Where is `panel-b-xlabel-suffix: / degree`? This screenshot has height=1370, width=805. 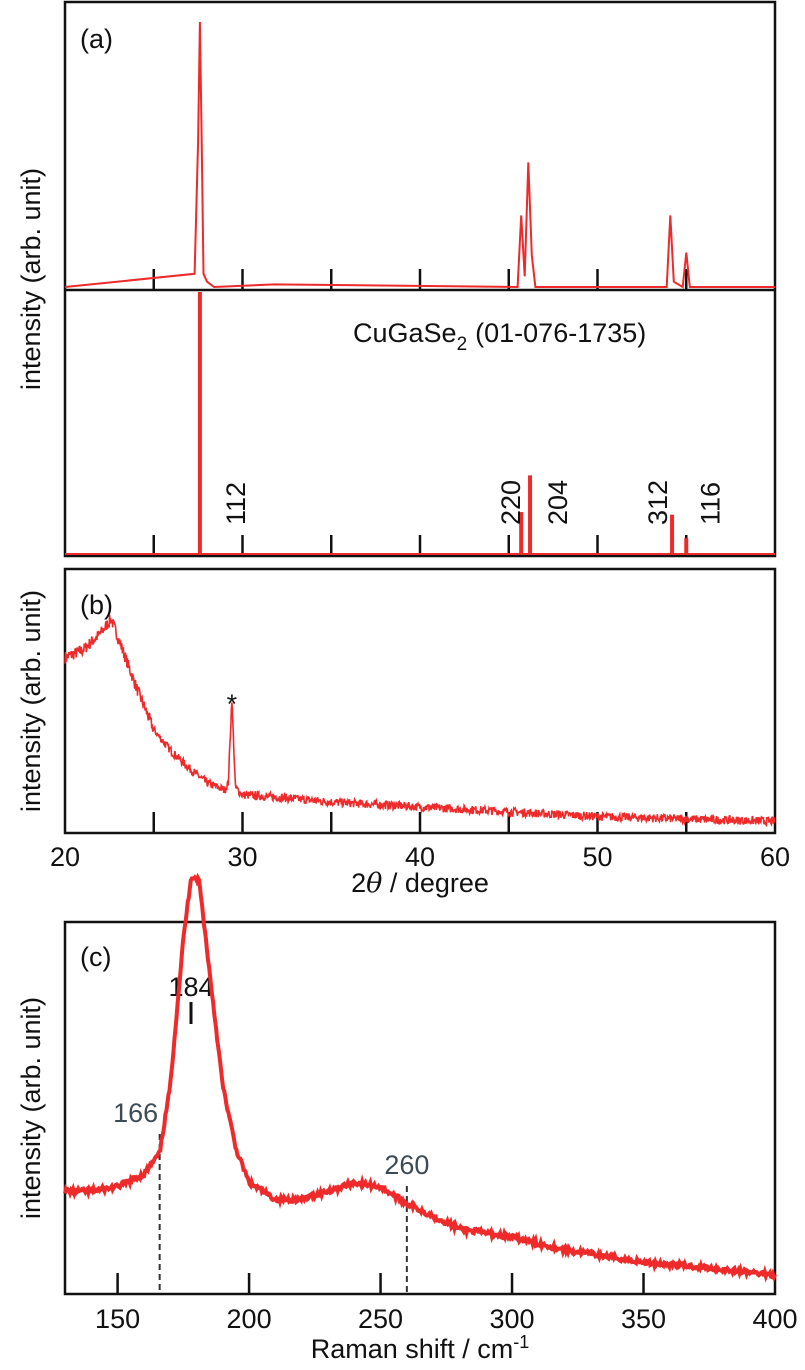 panel-b-xlabel-suffix: / degree is located at coordinates (435, 883).